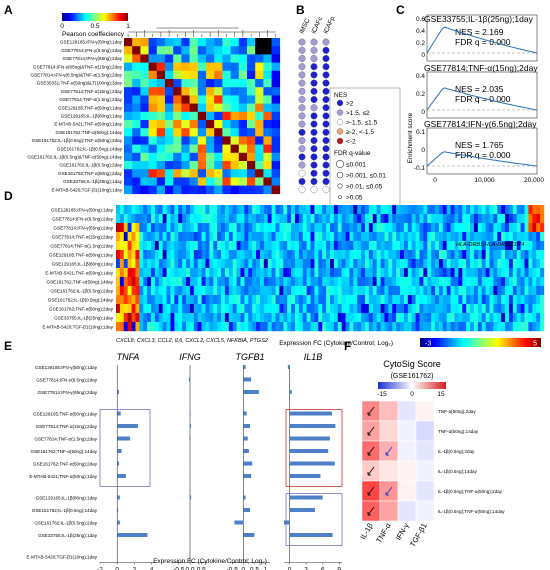 The image size is (550, 570). What do you see at coordinates (248, 461) in the screenshot?
I see `gene-bar-chart: TGFB1-0.5 0 0.5 1` at bounding box center [248, 461].